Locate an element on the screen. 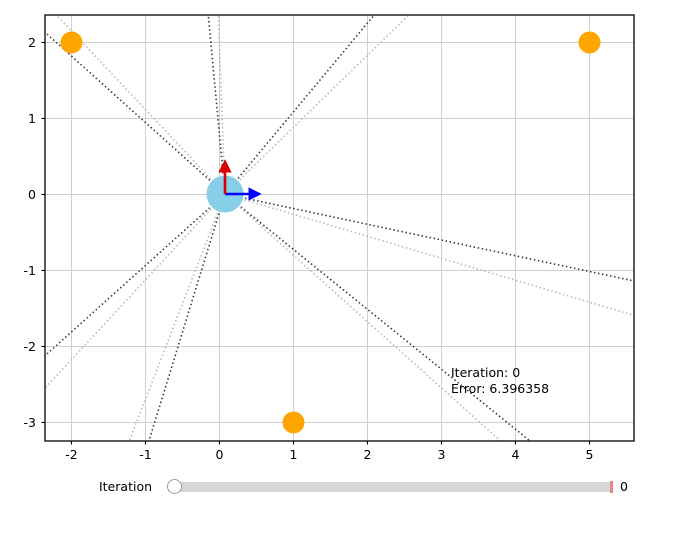 Image resolution: width=679 pixels, height=553 pixels. x-tick-label: 4 is located at coordinates (516, 454).